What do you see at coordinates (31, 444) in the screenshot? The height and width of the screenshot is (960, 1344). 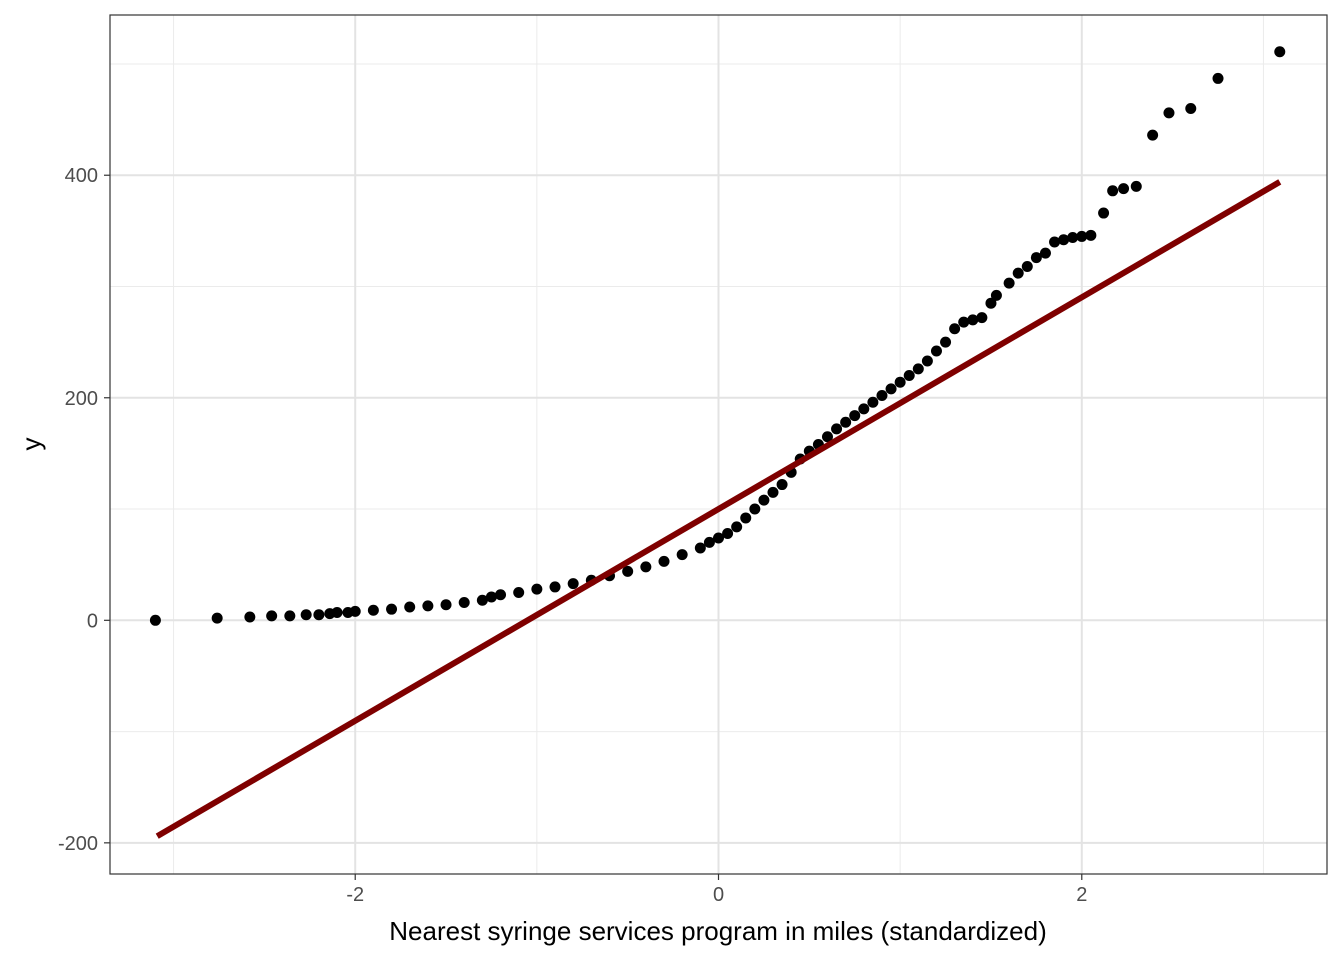 I see `y-axis-title: y` at bounding box center [31, 444].